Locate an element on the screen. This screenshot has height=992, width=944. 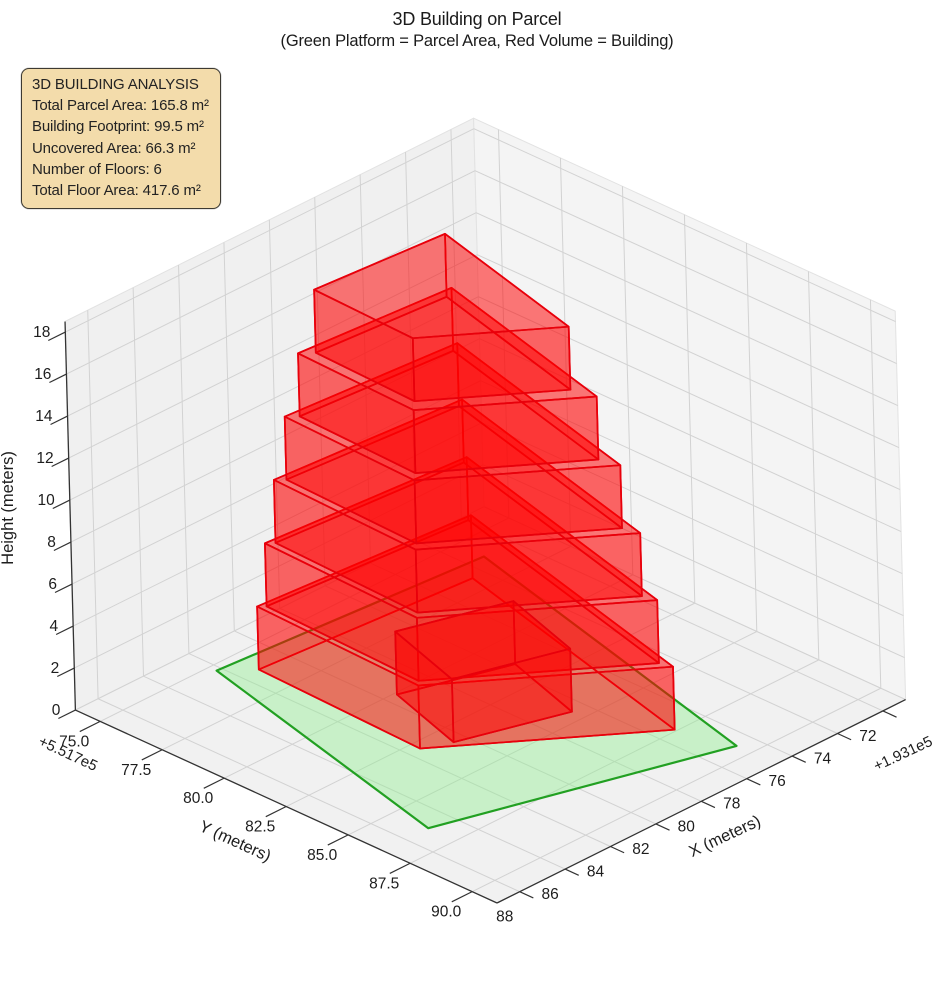
analysis-line-parcel-area: Total Parcel Area: 165.8 m² is located at coordinates (120, 106).